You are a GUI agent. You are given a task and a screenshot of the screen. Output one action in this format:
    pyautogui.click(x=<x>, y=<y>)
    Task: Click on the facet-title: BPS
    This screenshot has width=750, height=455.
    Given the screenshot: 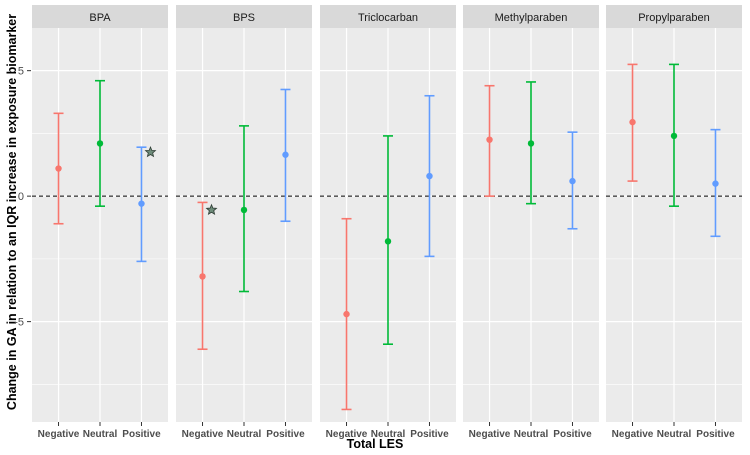 What is the action you would take?
    pyautogui.click(x=244, y=18)
    